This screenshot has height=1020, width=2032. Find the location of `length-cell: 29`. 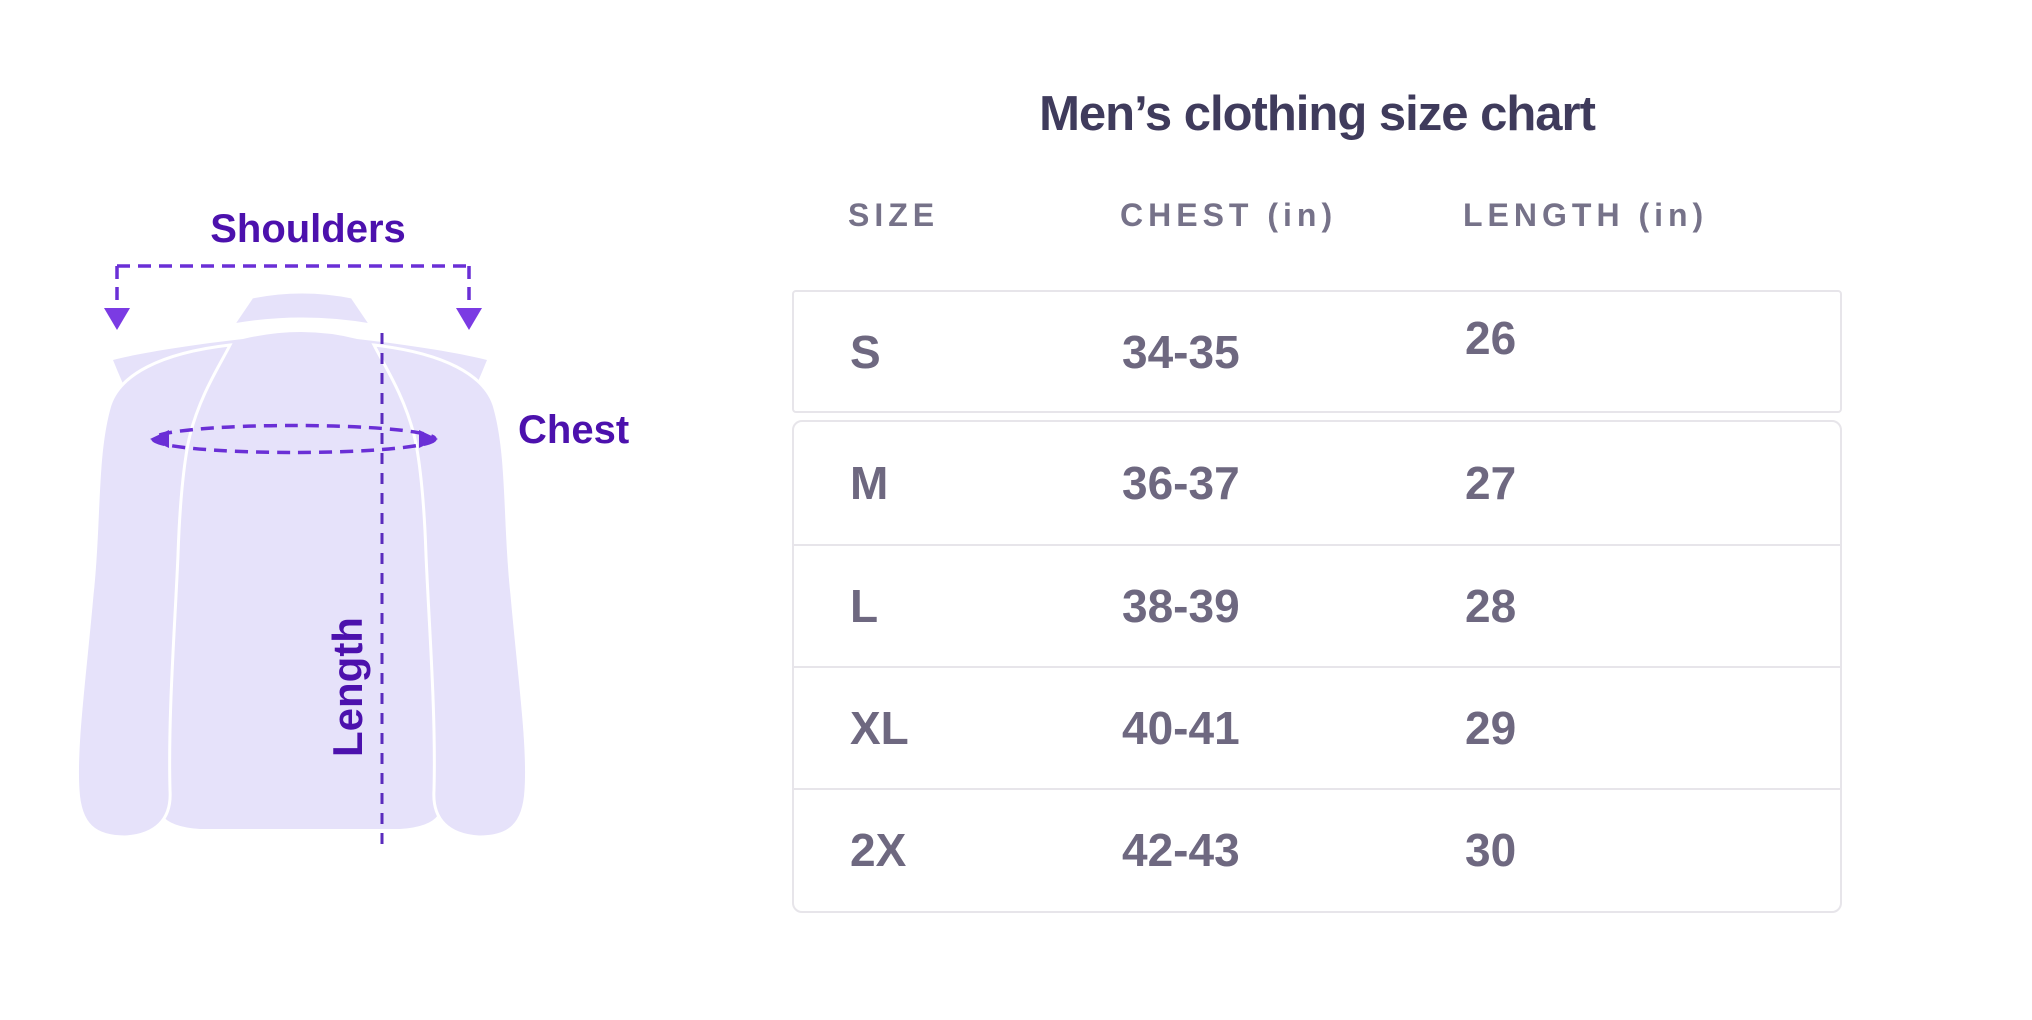

length-cell: 29 is located at coordinates (1491, 728).